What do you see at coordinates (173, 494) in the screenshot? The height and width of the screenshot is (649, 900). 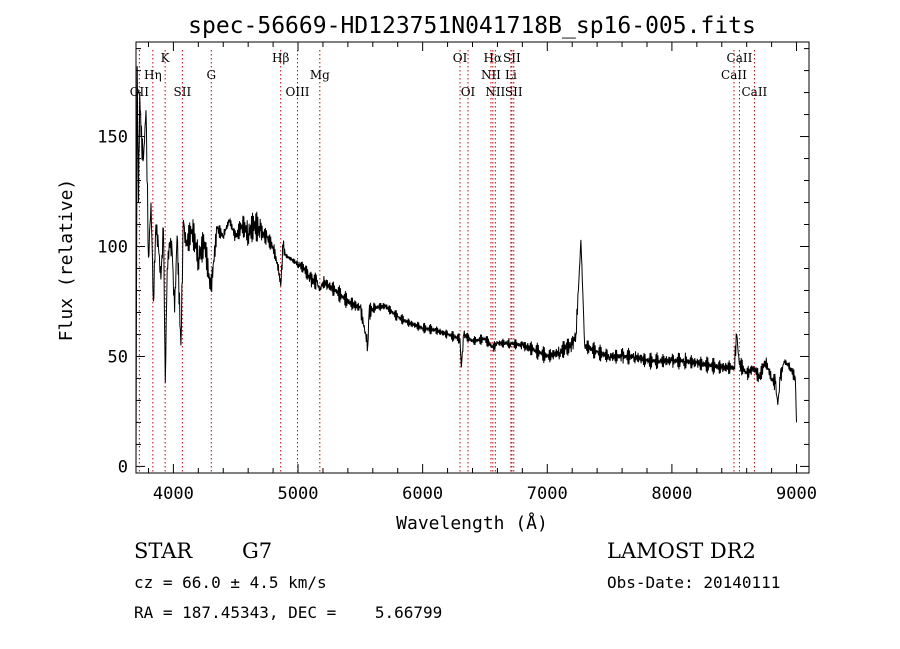 I see `x-tick-label: 4000` at bounding box center [173, 494].